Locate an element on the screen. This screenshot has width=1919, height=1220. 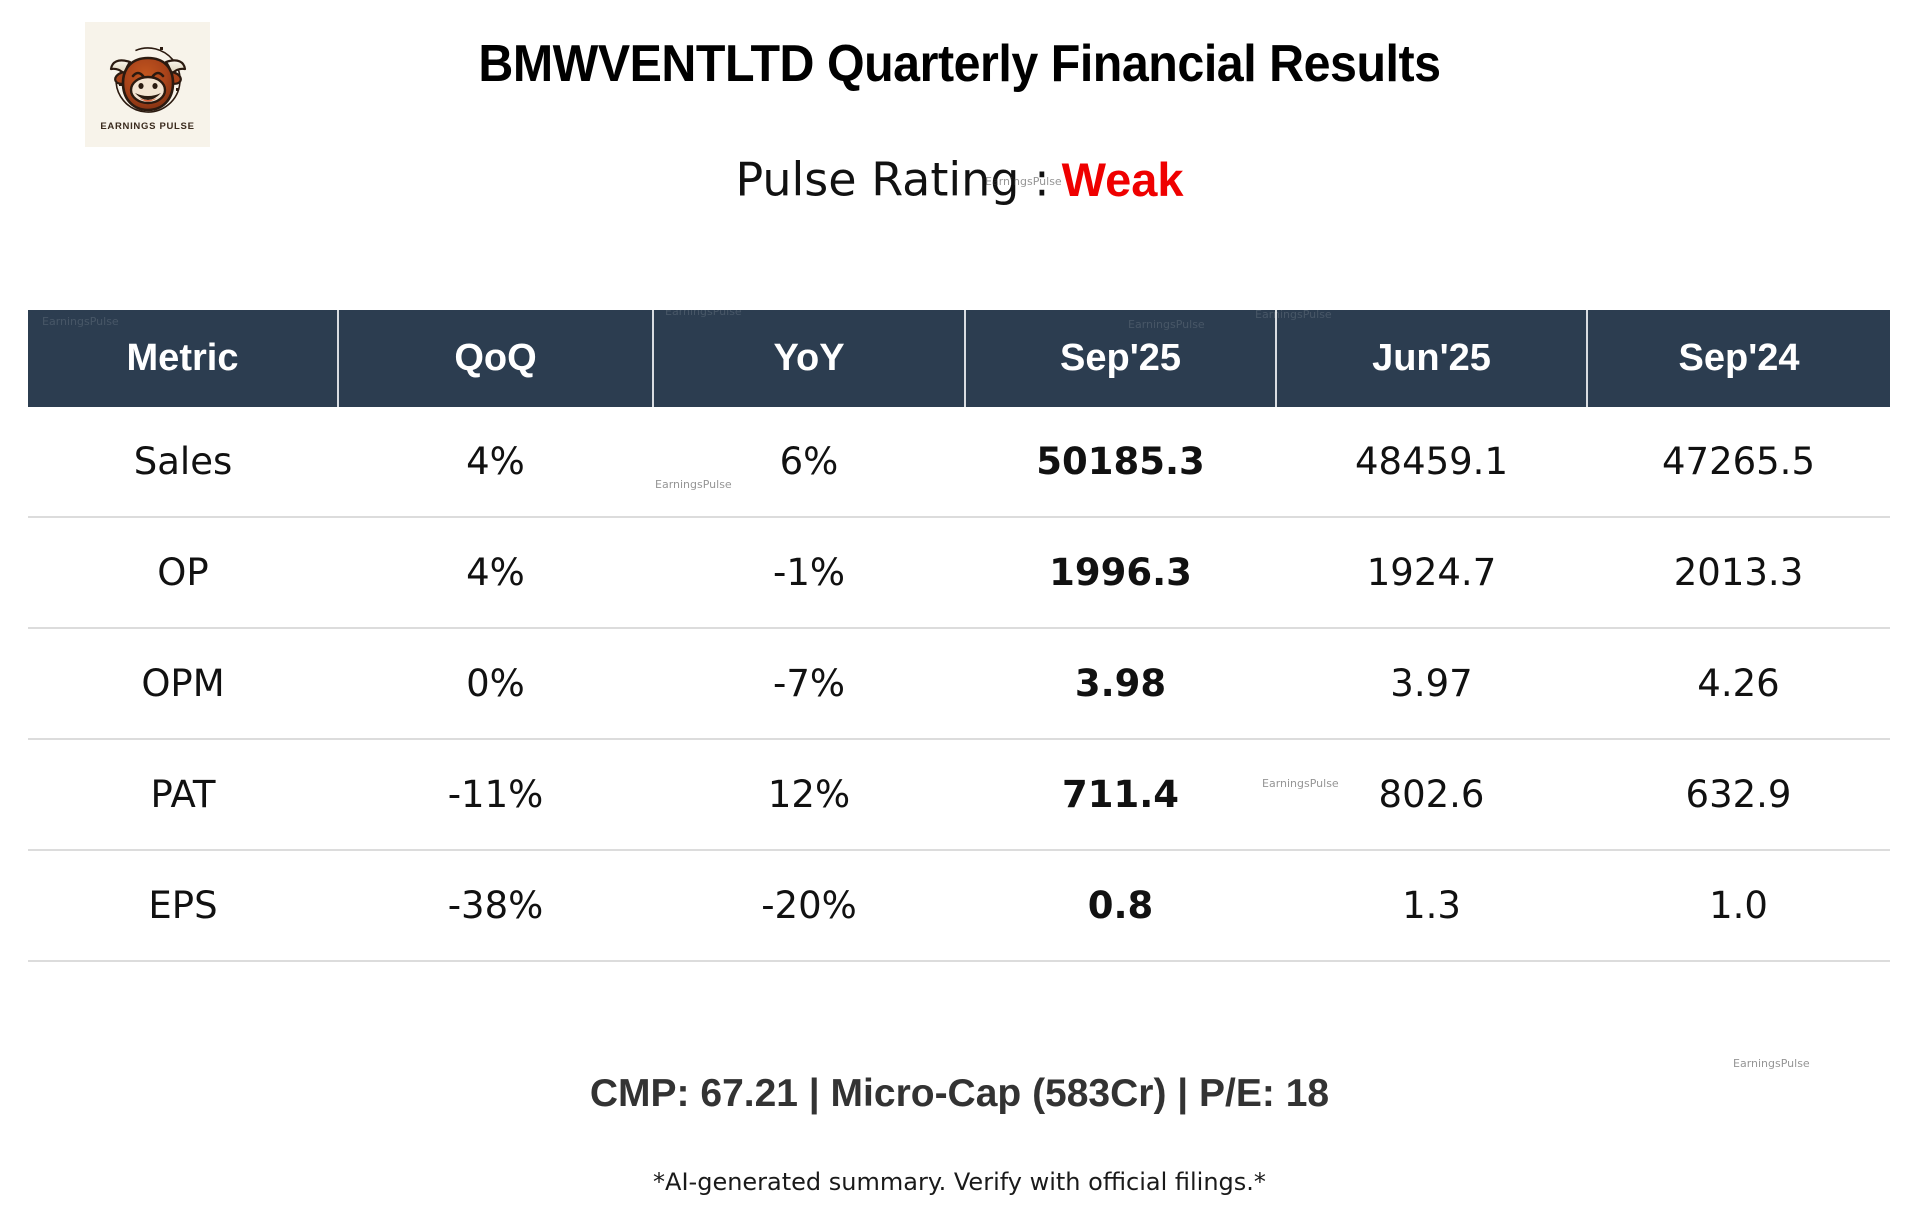
row-prev-quarter-value: 802.6 is located at coordinates (1431, 795).